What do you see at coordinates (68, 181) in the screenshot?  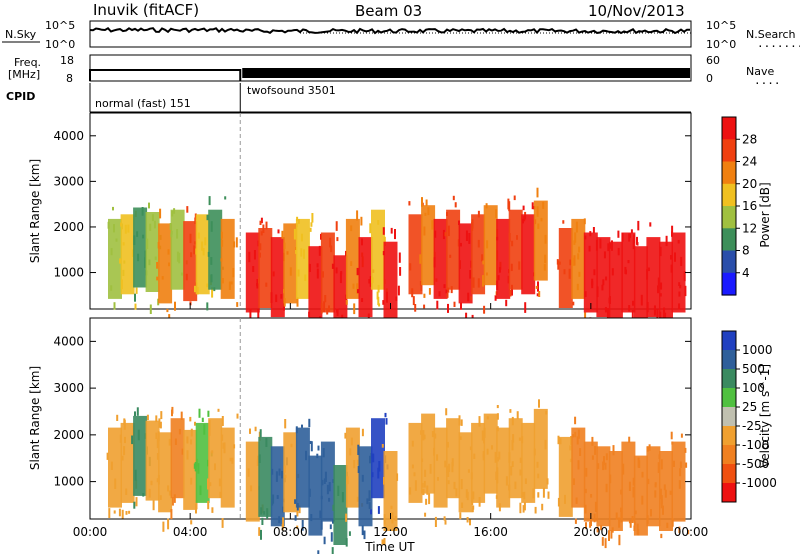 I see `y-tick-label: 3000` at bounding box center [68, 181].